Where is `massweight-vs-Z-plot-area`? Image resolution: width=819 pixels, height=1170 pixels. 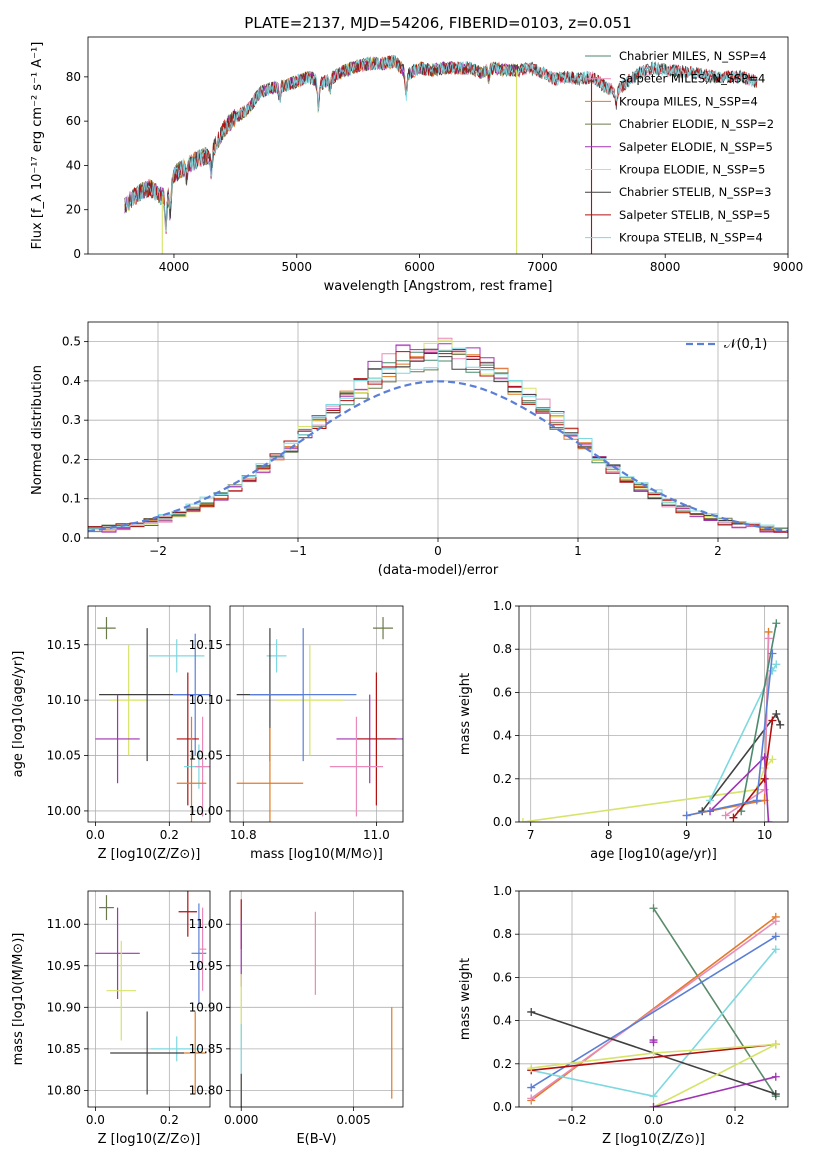
massweight-vs-Z-plot-area is located at coordinates (653, 1005).